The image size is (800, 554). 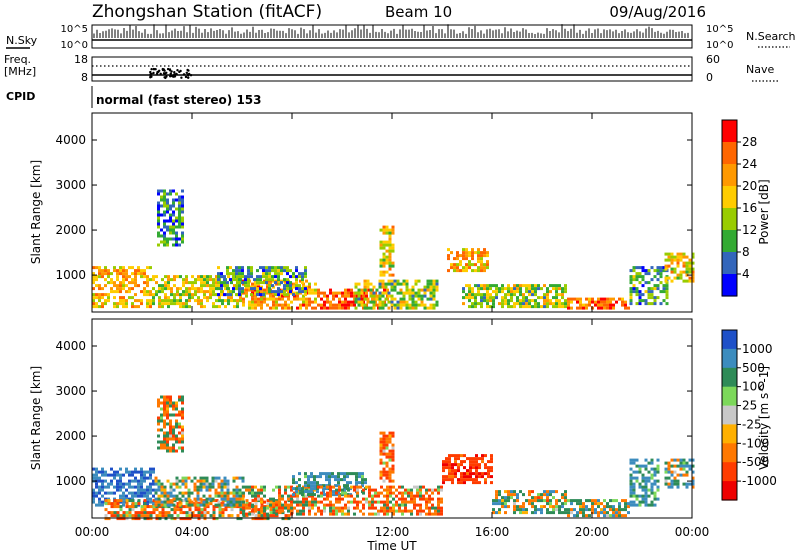 I want to click on cpid-text: normal (fast stereo) 153, so click(x=179, y=100).